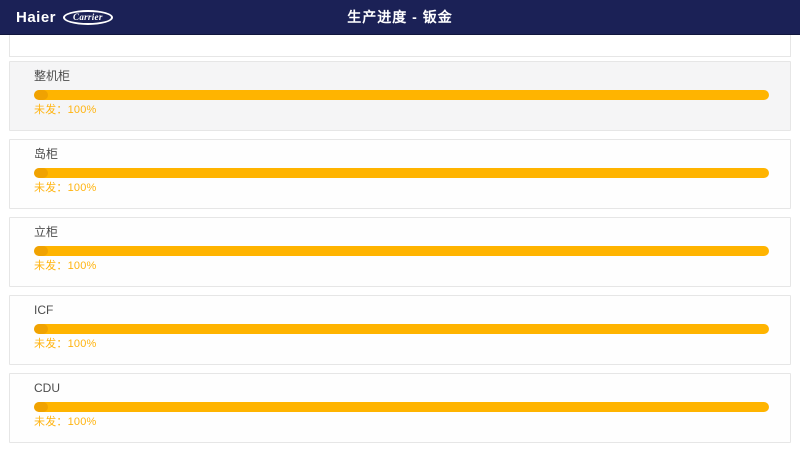  I want to click on brand-logos: Haier Carrier, so click(64, 17).